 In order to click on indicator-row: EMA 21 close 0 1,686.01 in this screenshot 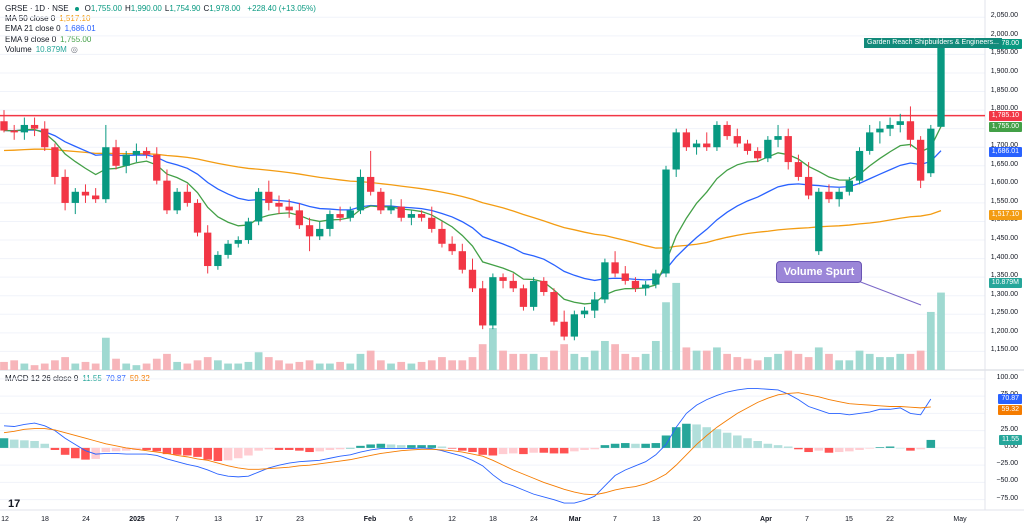, I will do `click(160, 29)`.